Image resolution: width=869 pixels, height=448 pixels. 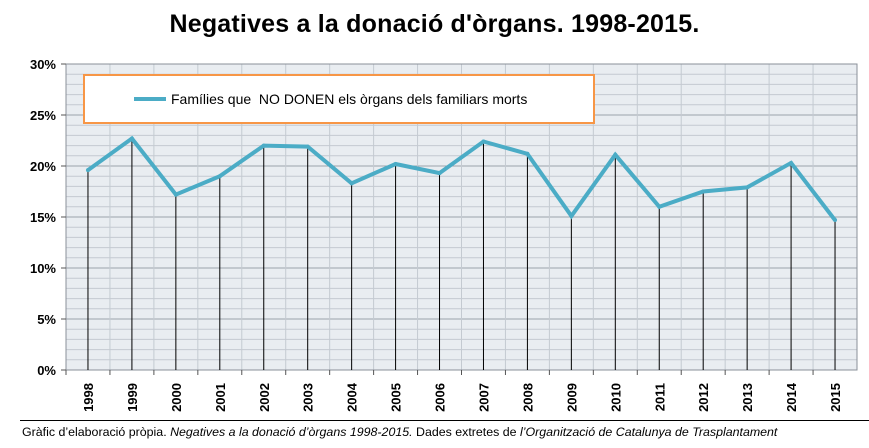 What do you see at coordinates (444, 420) in the screenshot?
I see `caption-divider` at bounding box center [444, 420].